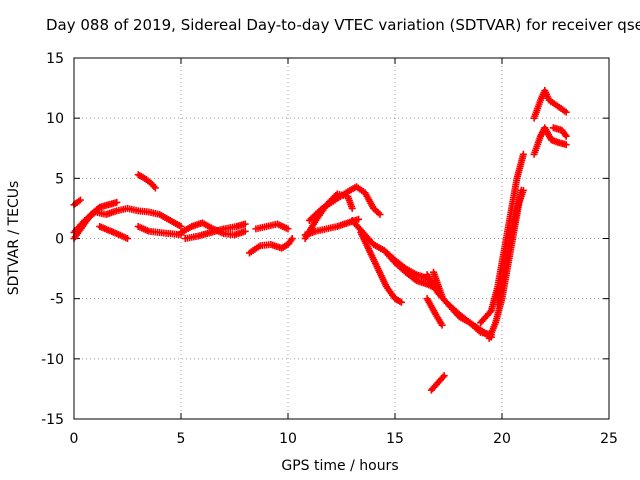  I want to click on x-tick-label: 5, so click(181, 439).